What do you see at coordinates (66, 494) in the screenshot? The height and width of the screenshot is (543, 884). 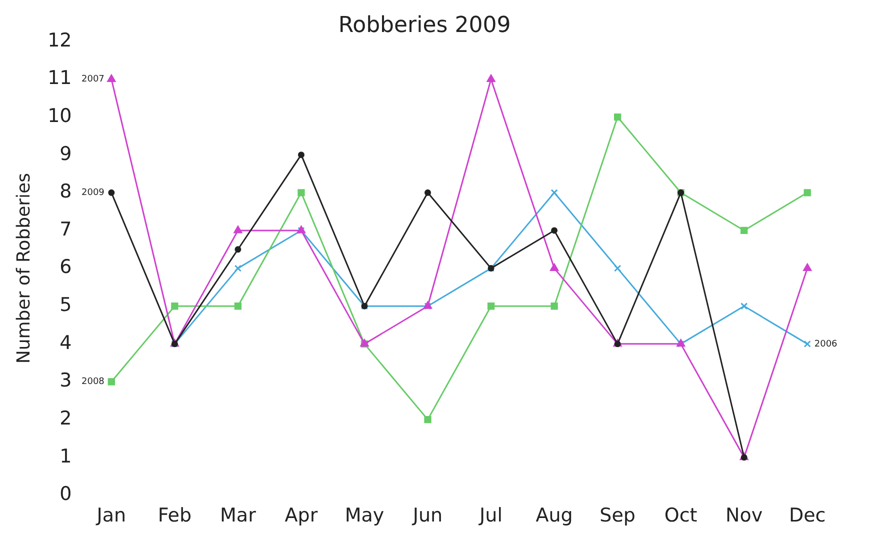 I see `y-tick-label: 0` at bounding box center [66, 494].